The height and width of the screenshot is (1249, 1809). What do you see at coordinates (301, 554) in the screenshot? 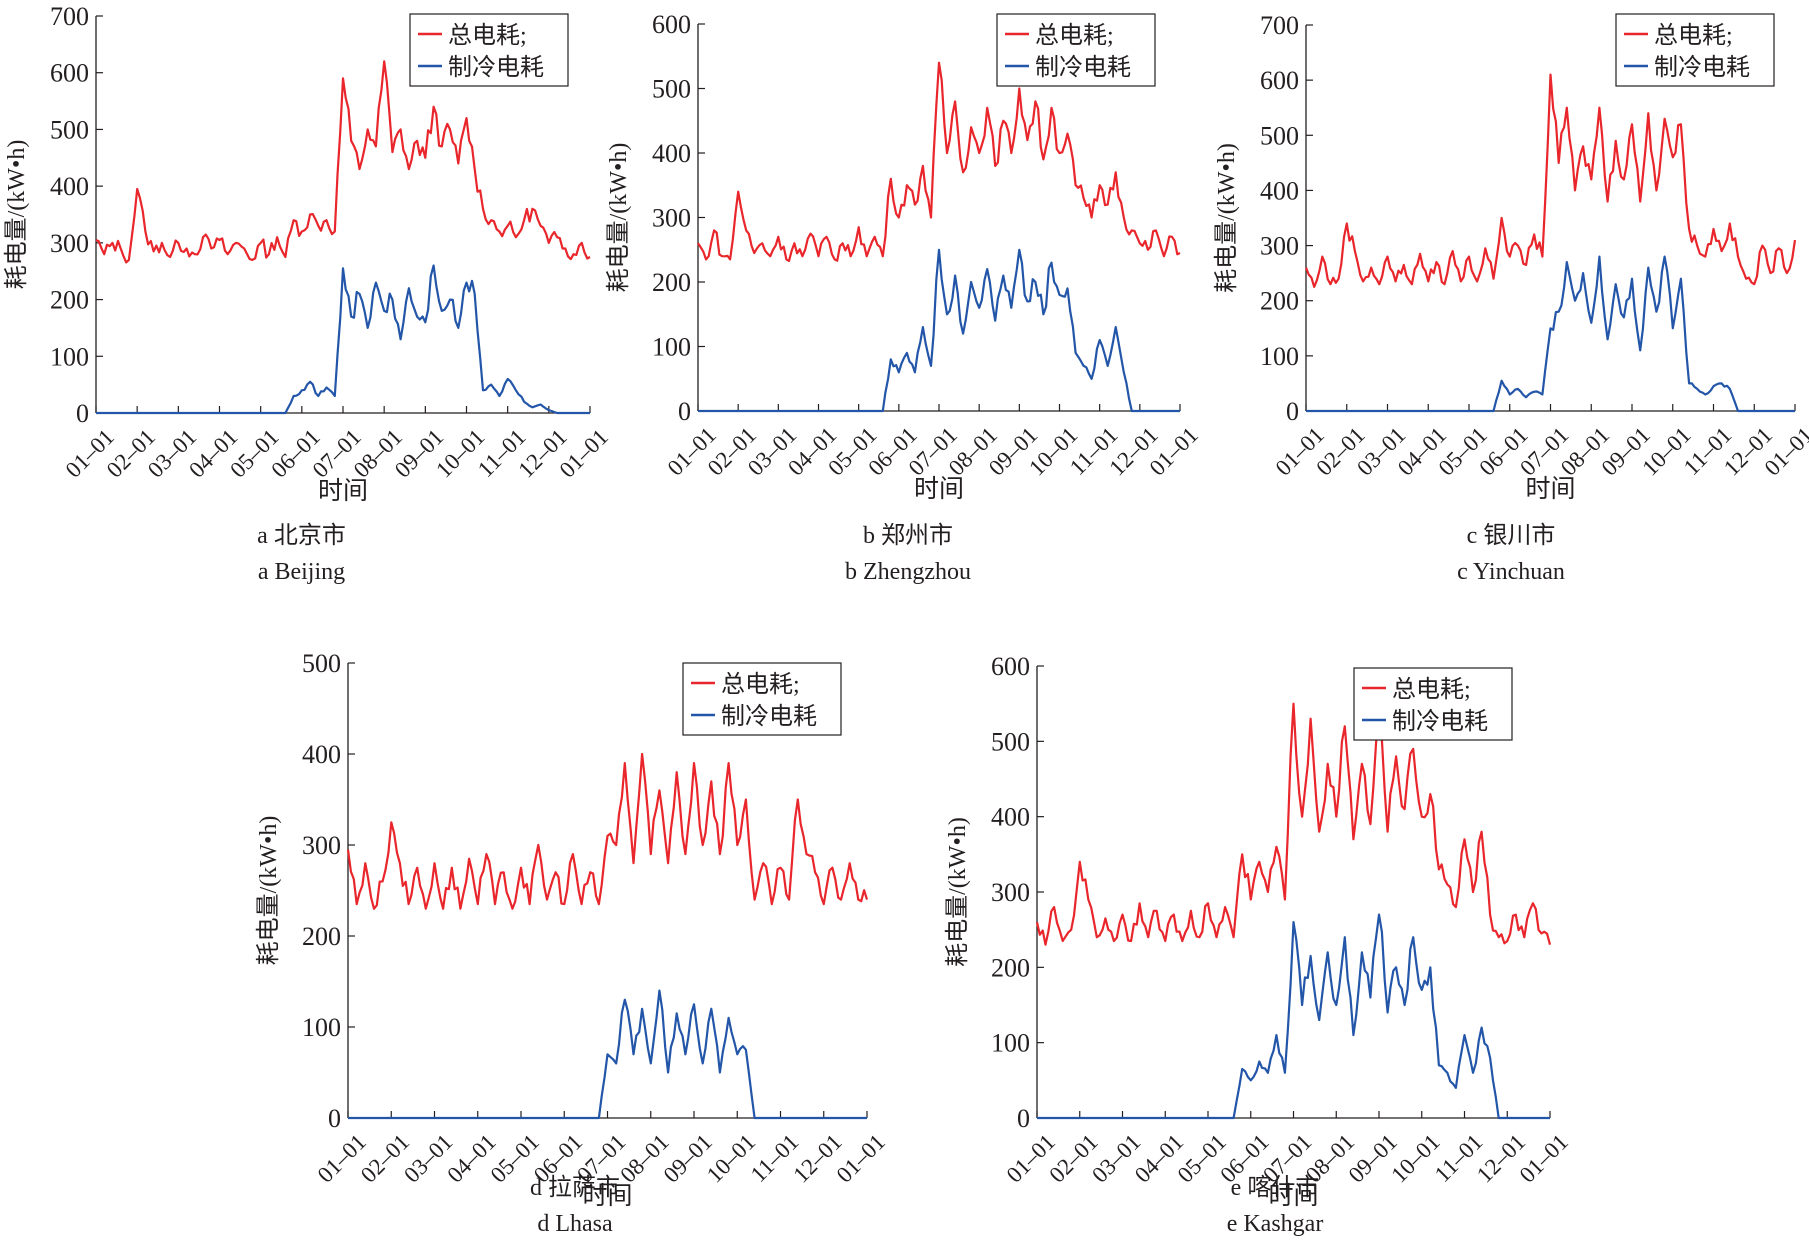
I see `caption: a 北京市 a Beijing` at bounding box center [301, 554].